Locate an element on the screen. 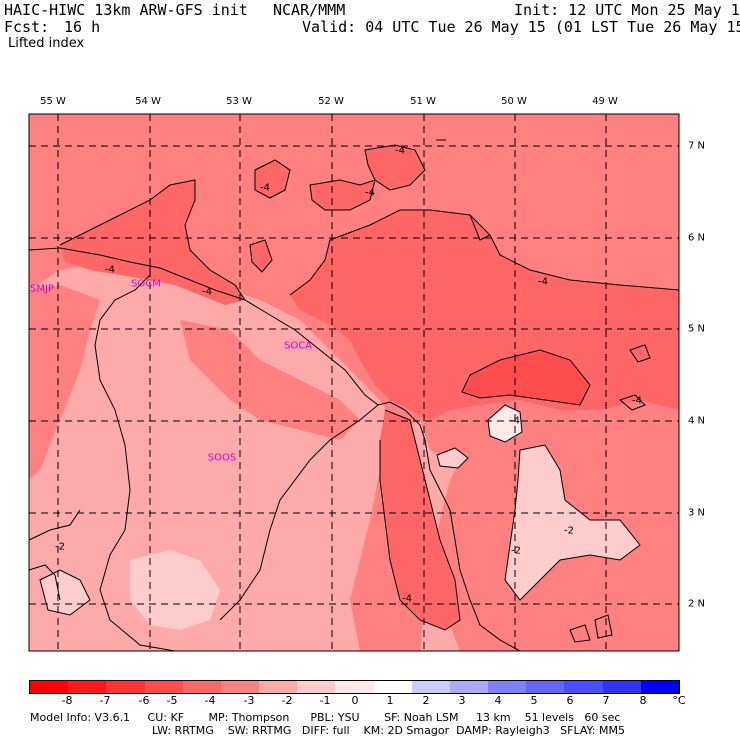 The image size is (740, 740). lon-label-52w: 52 W is located at coordinates (331, 101).